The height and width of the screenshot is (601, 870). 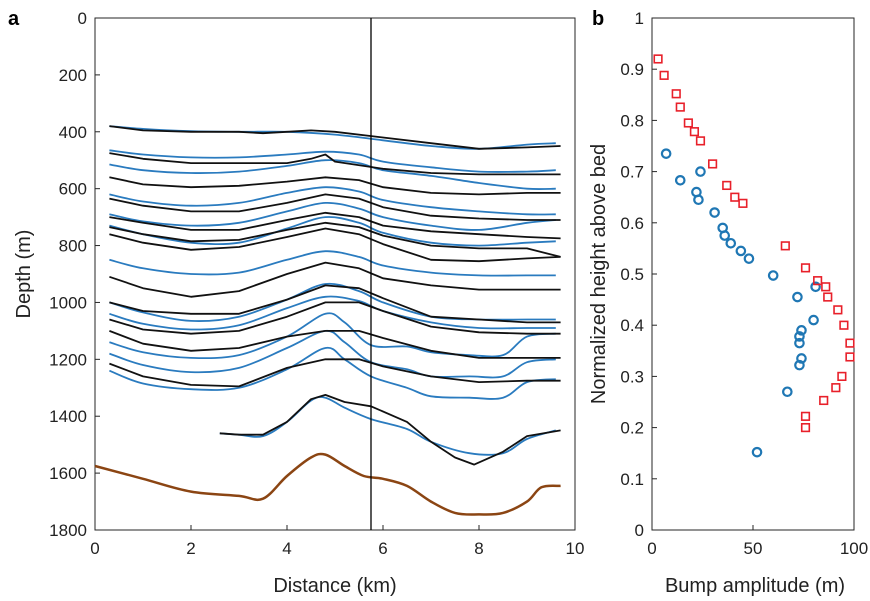 What do you see at coordinates (24, 274) in the screenshot?
I see `panel-a-y-axis-label: Depth (m)` at bounding box center [24, 274].